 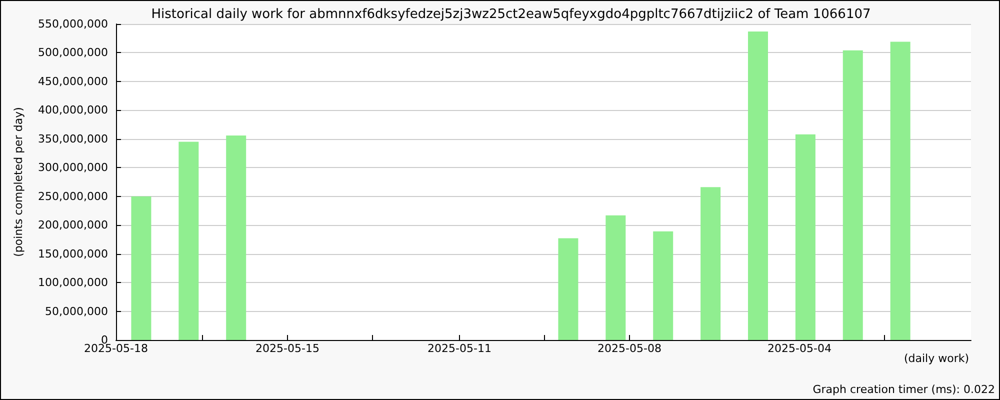 What do you see at coordinates (76, 311) in the screenshot?
I see `y-tick-label: 50,000,000` at bounding box center [76, 311].